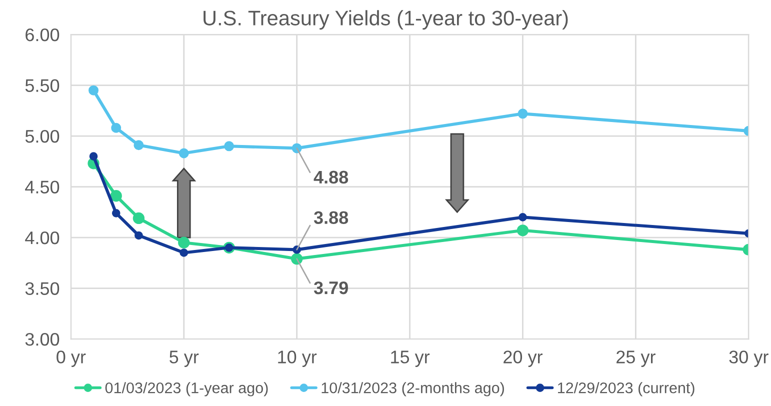 The height and width of the screenshot is (406, 771). What do you see at coordinates (626, 389) in the screenshot?
I see `legend-label: 12/29/2023 (current)` at bounding box center [626, 389].